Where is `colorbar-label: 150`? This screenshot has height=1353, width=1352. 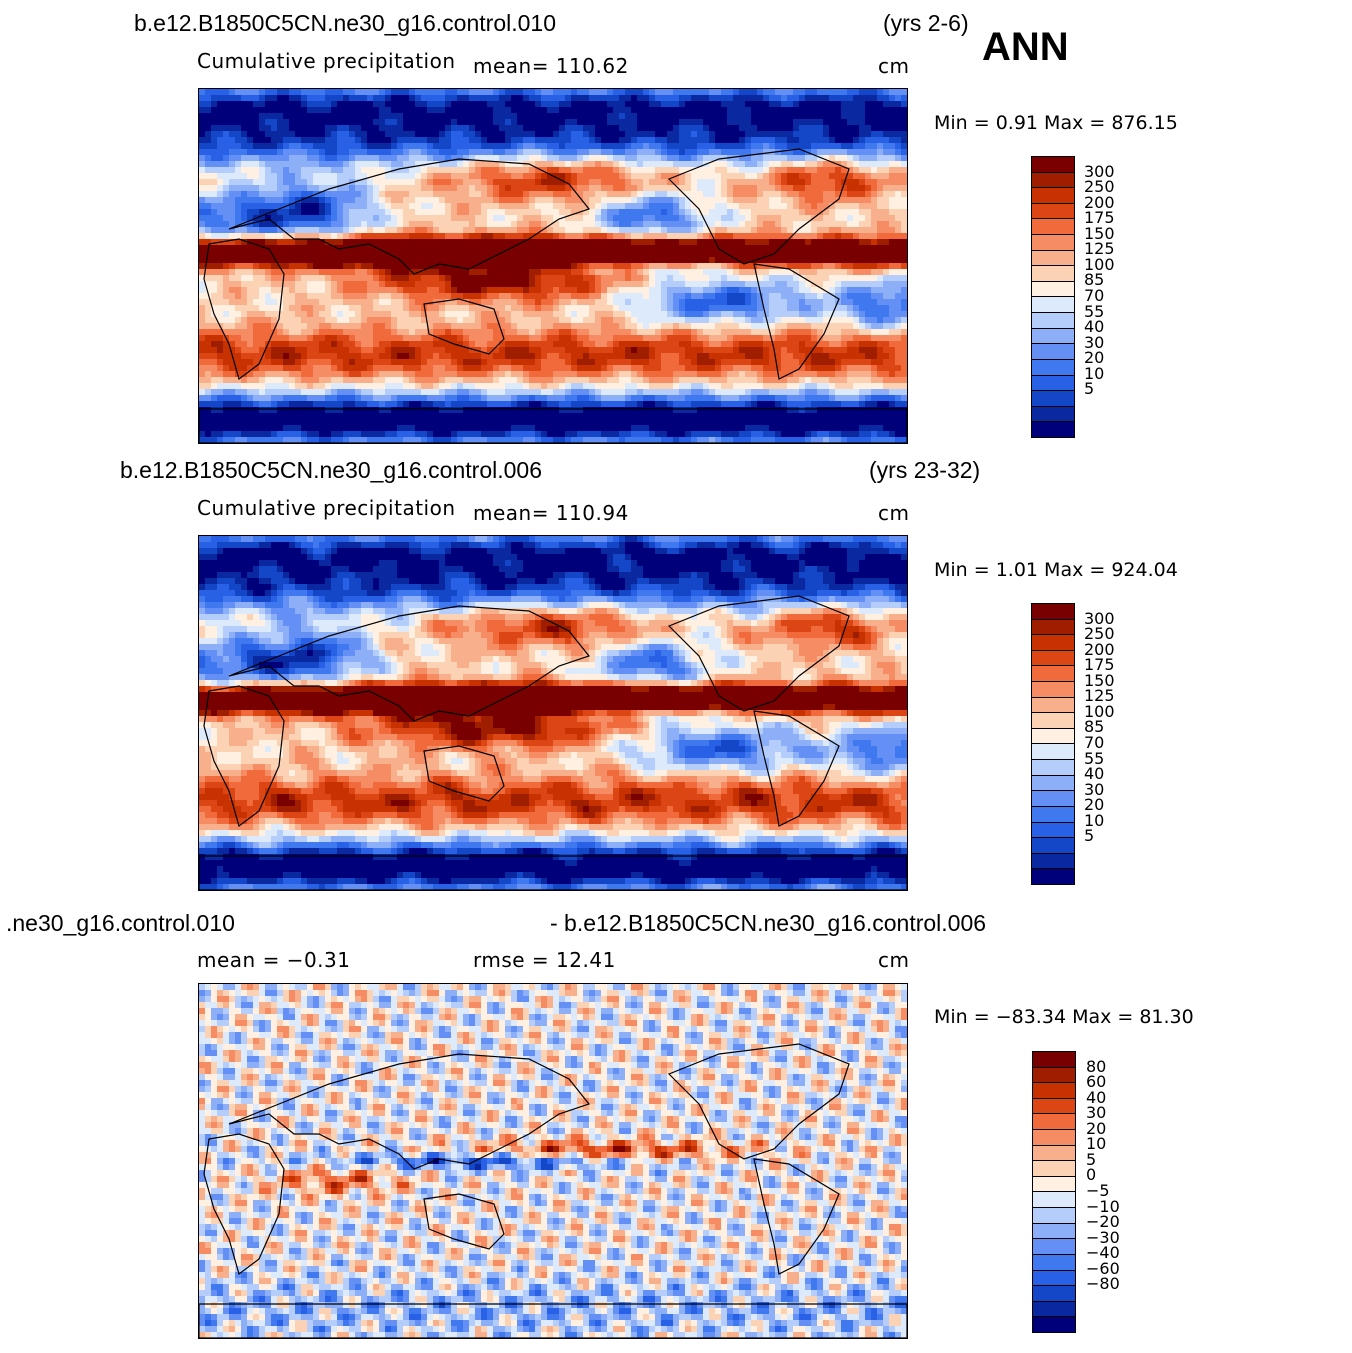 colorbar-label: 150 is located at coordinates (1099, 680).